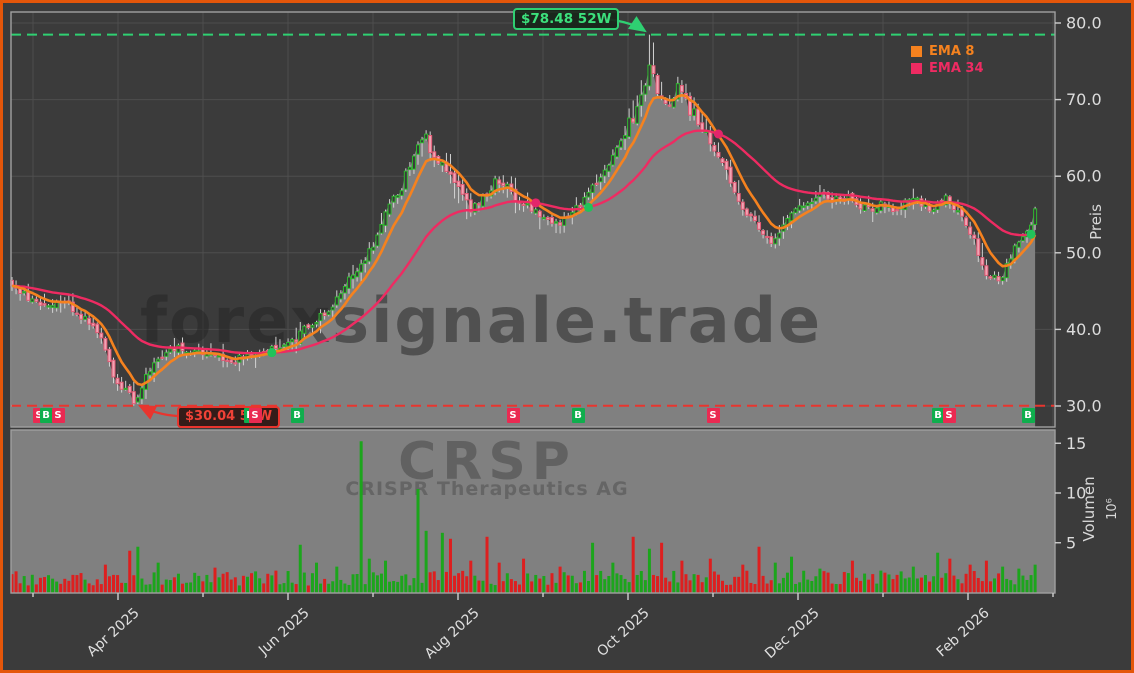 This screenshot has height=673, width=1134. Describe the element at coordinates (916, 68) in the screenshot. I see `ema34-swatch-icon` at that location.